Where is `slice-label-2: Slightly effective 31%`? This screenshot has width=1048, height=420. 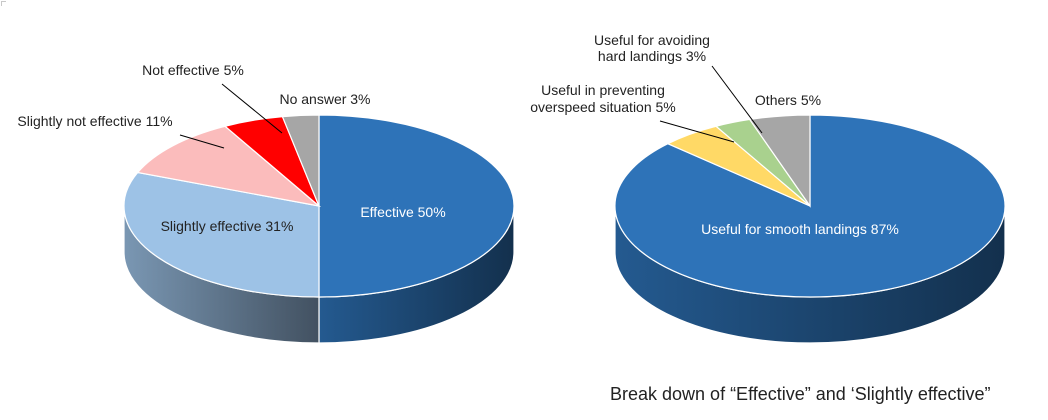
slice-label-2: Slightly effective 31% is located at coordinates (227, 226).